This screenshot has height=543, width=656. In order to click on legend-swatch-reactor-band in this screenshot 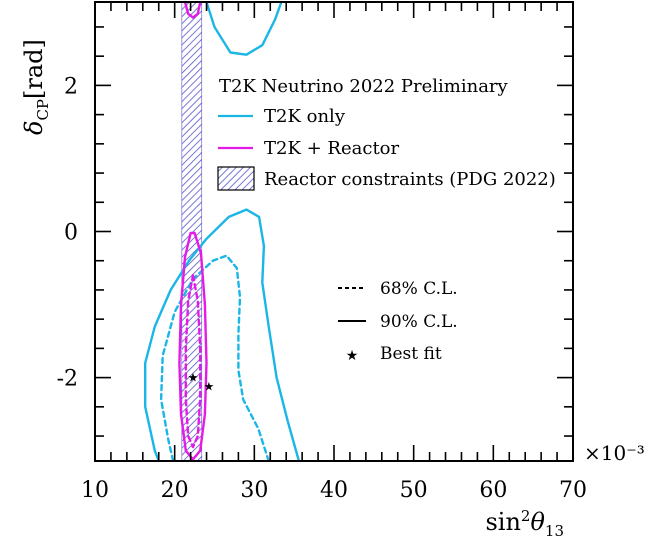, I will do `click(236, 178)`.